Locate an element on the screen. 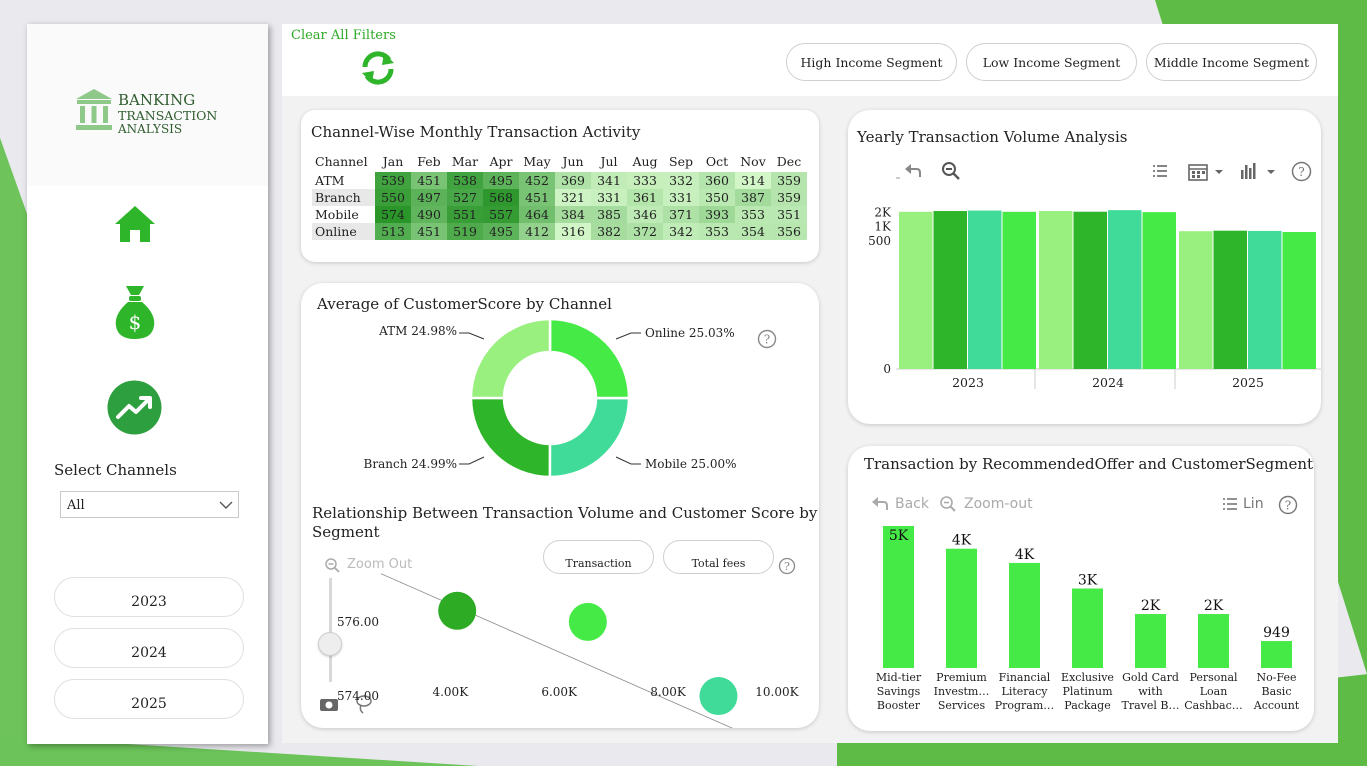 Image resolution: width=1367 pixels, height=766 pixels. home-icon is located at coordinates (135, 224).